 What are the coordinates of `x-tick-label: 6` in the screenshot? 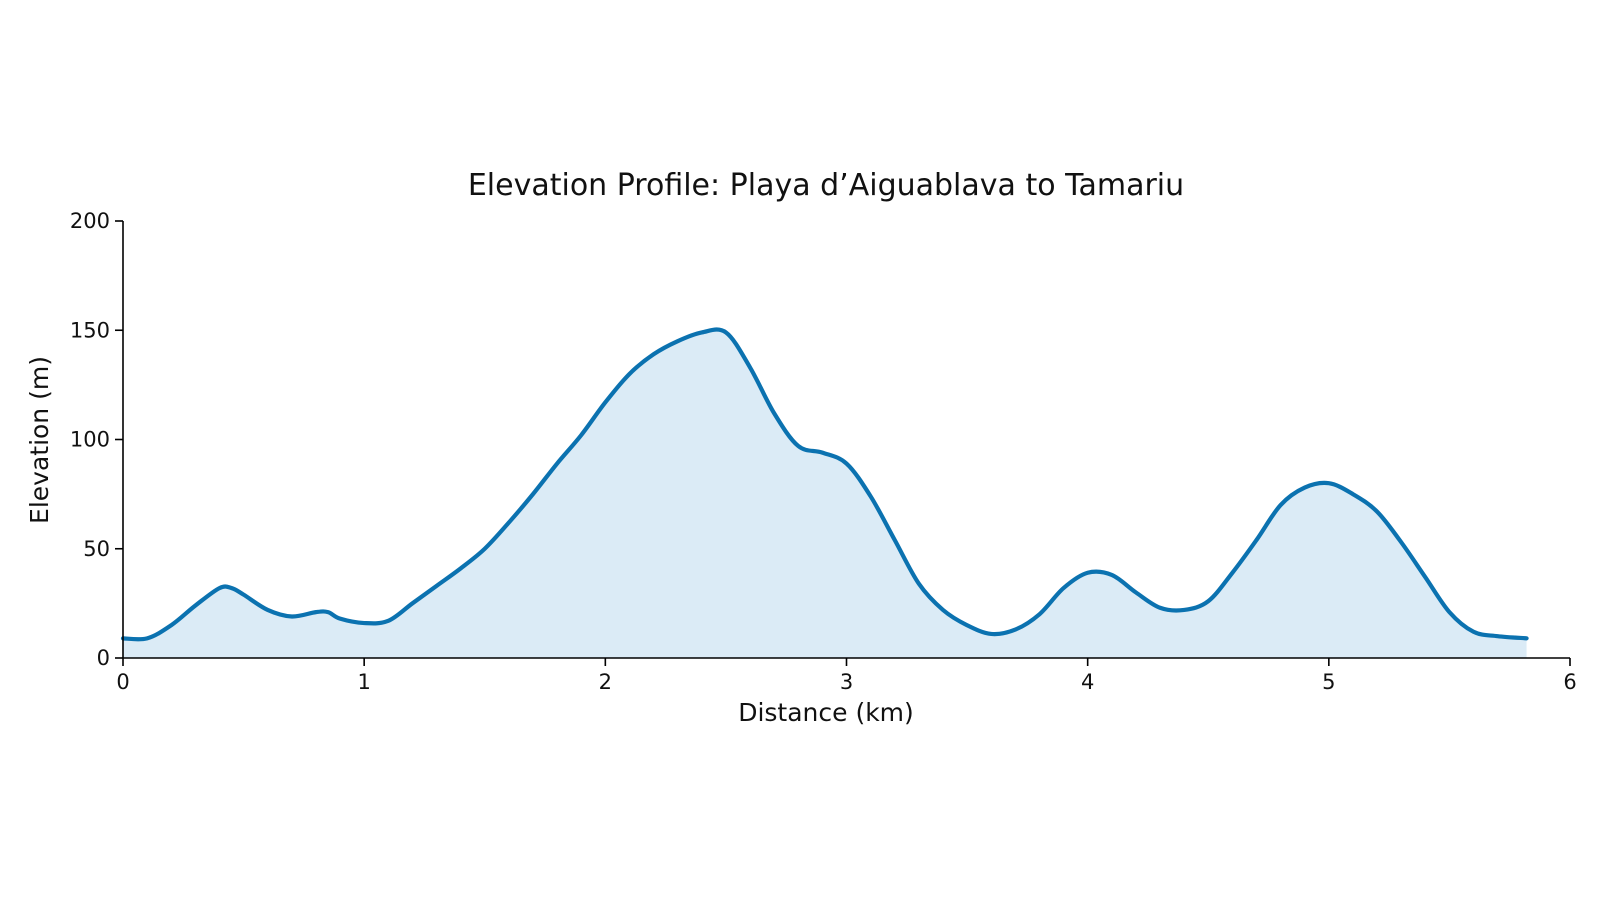 It's located at (1569, 682).